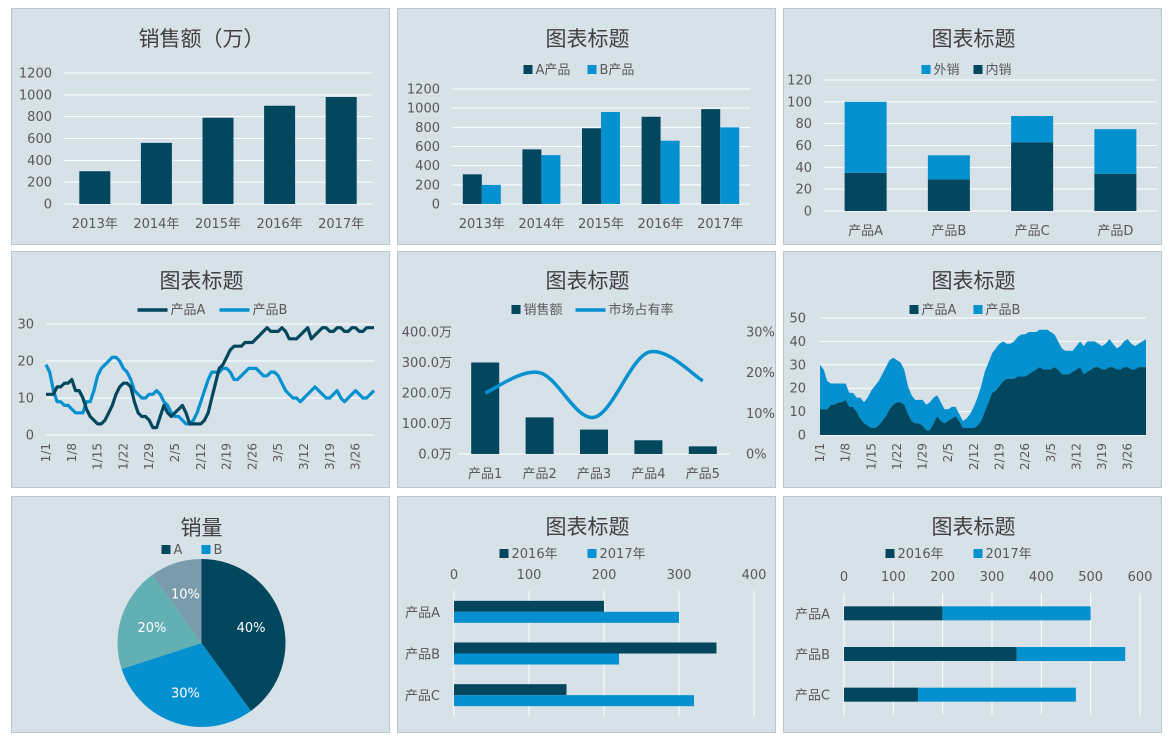 This screenshot has height=743, width=1172. Describe the element at coordinates (820, 452) in the screenshot. I see `x-tick-label: 1/1` at that location.